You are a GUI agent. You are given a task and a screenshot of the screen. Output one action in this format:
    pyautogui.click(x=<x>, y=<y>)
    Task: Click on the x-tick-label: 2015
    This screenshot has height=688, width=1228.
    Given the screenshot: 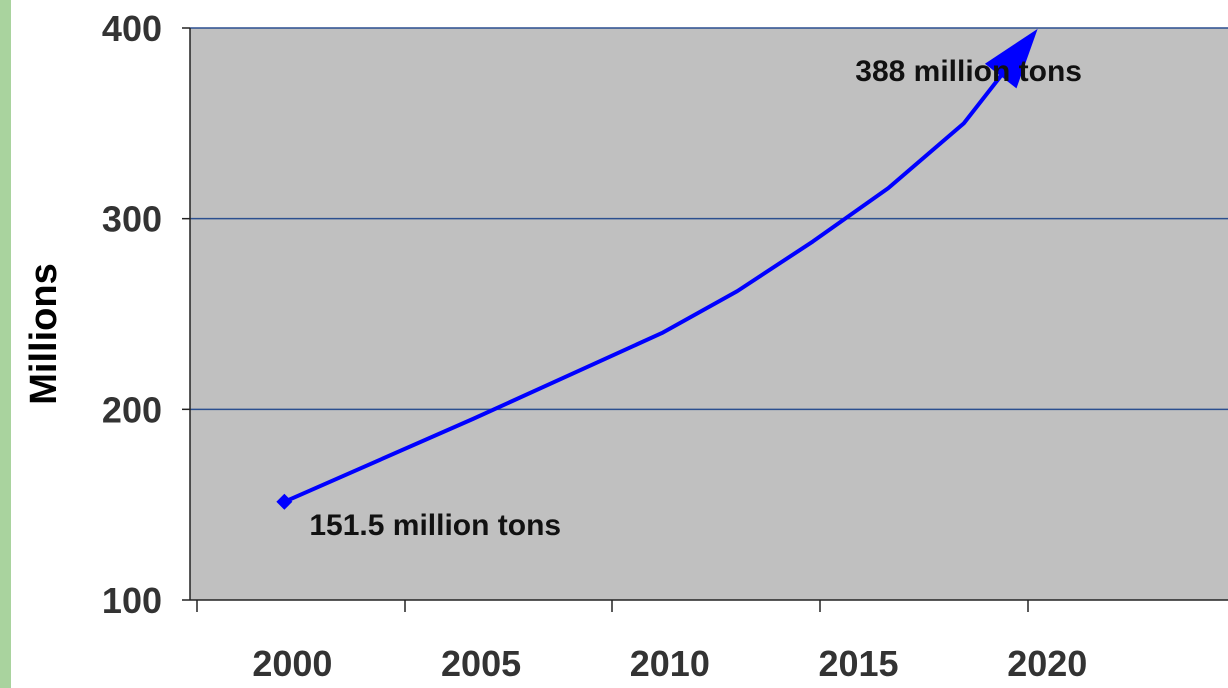 What is the action you would take?
    pyautogui.click(x=858, y=663)
    